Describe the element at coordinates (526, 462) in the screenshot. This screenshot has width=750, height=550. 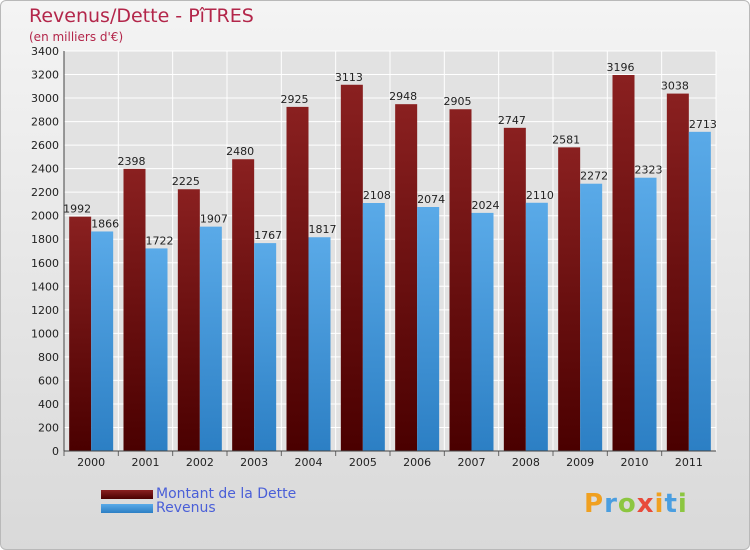
I see `x-tick-label: 2008` at that location.